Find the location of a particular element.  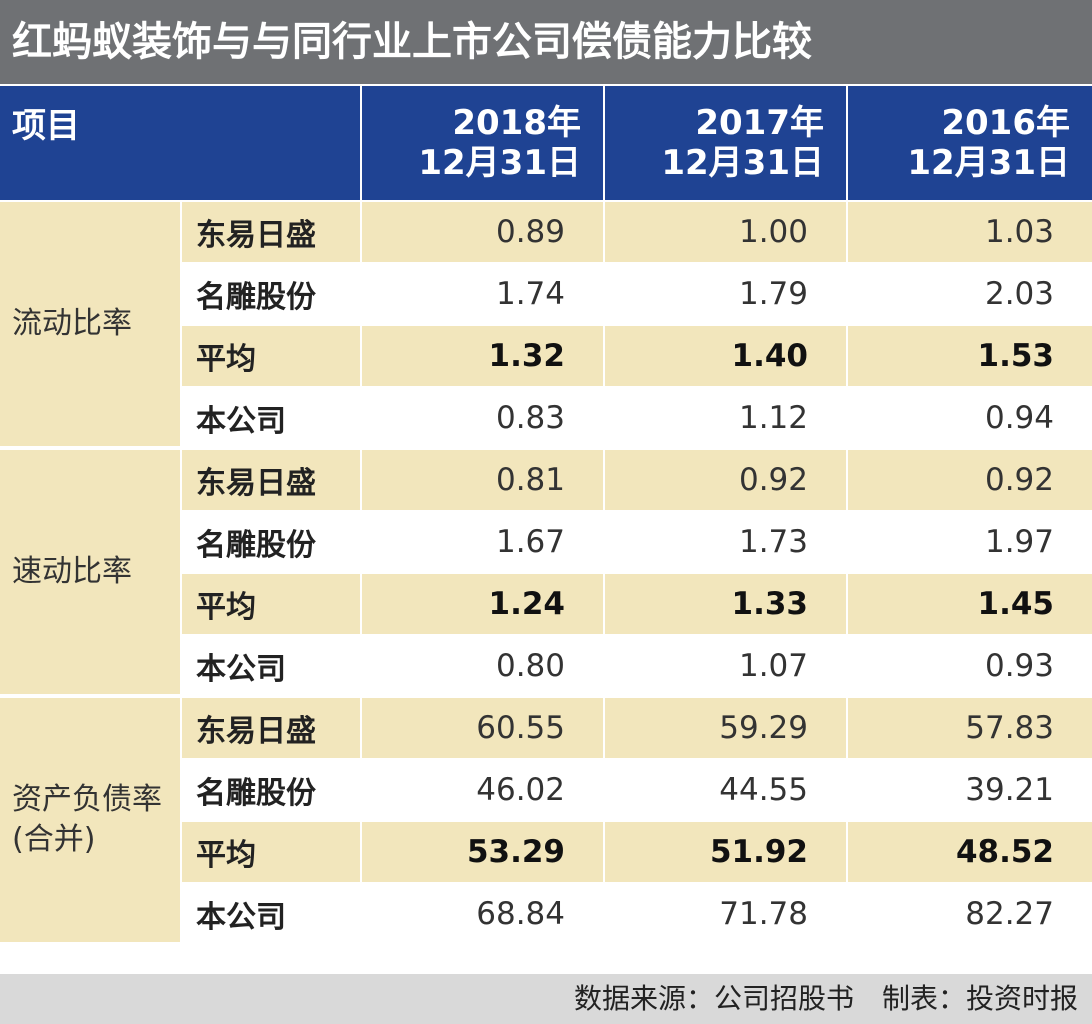

value-cell: 0.81 is located at coordinates (483, 481).